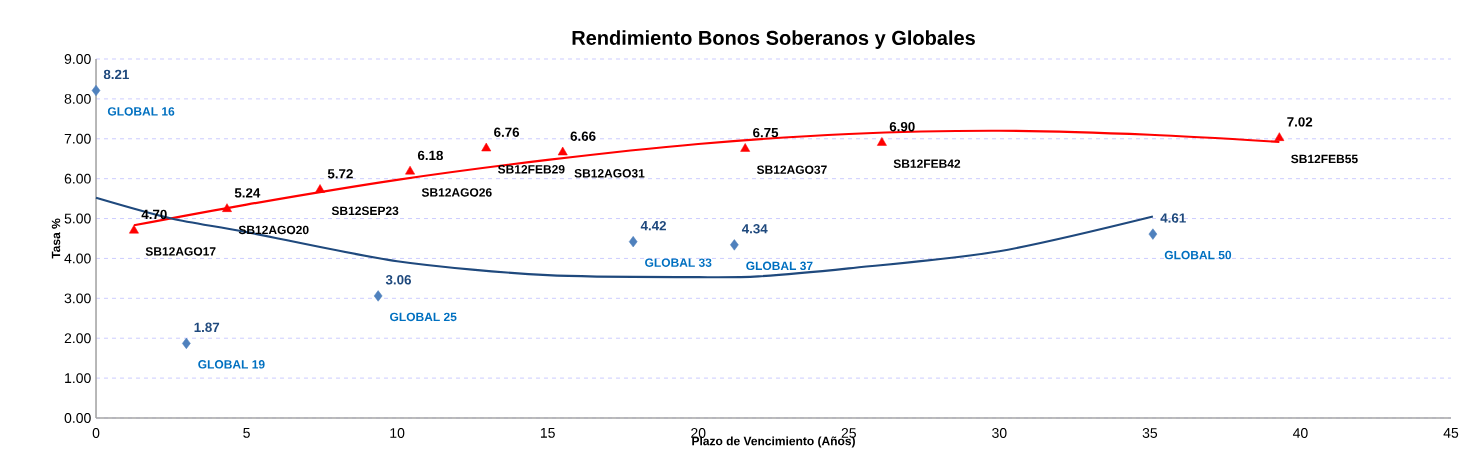 The image size is (1469, 466). Describe the element at coordinates (273, 230) in the screenshot. I see `annotation: SB12AGO20` at that location.